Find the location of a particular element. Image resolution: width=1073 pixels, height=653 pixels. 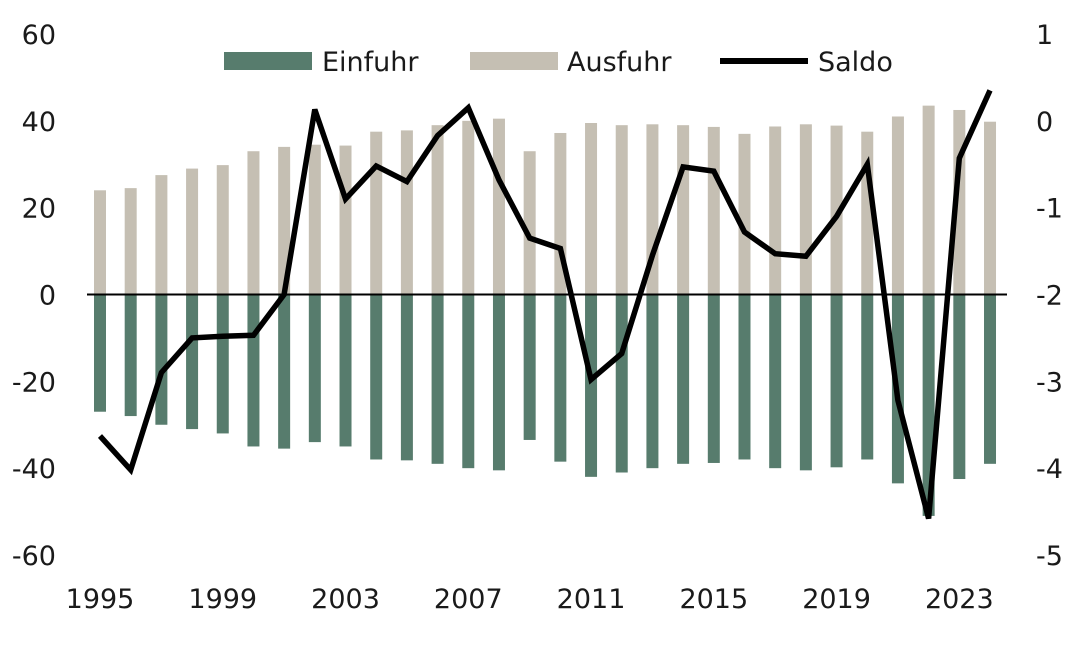

bar-ausfuhr-2000 is located at coordinates (253, 223).